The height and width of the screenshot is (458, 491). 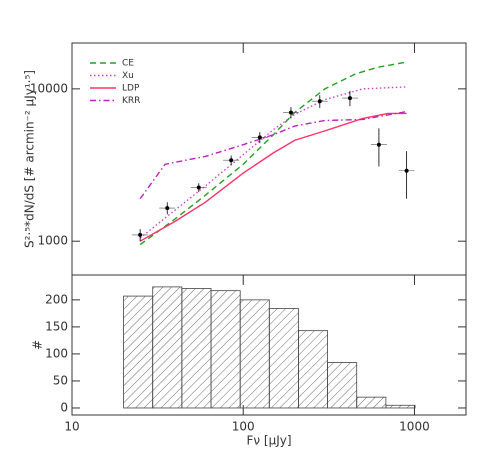 What do you see at coordinates (56, 353) in the screenshot?
I see `y-tick-label: 100` at bounding box center [56, 353].